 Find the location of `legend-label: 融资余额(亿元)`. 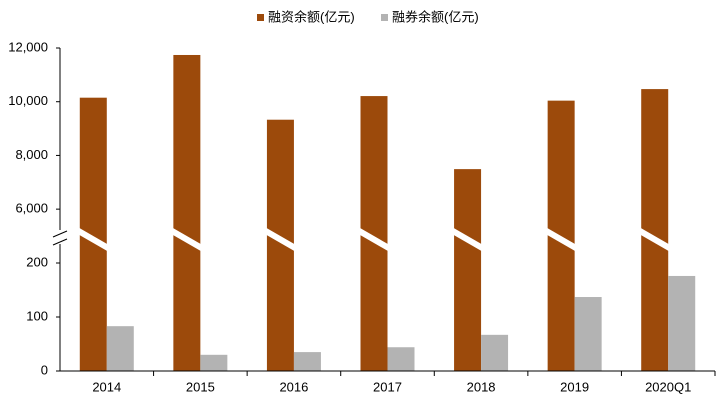

legend-label: 融资余额(亿元) is located at coordinates (311, 16).